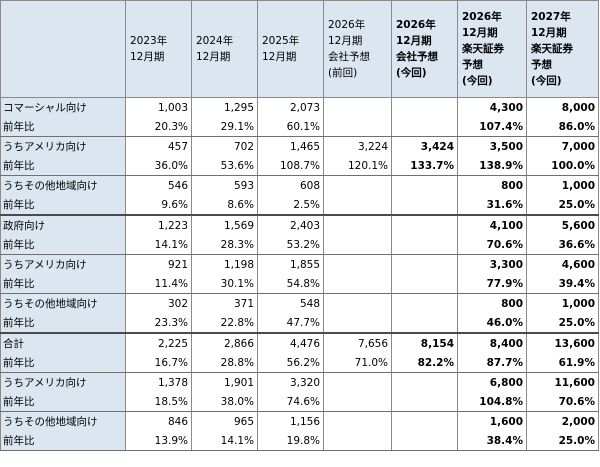  What do you see at coordinates (63, 303) in the screenshot?
I see `row-label: うちその他地域向け` at bounding box center [63, 303].